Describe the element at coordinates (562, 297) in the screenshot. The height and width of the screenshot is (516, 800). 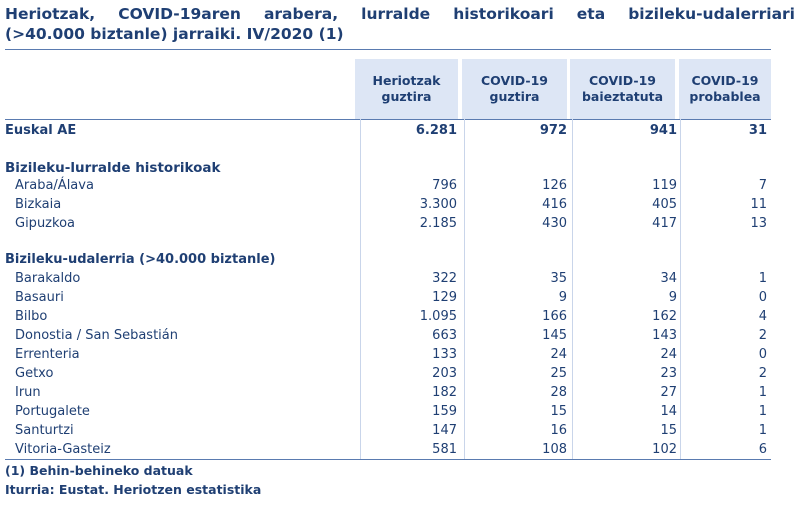
I see `cell-covid-total: 9` at that location.